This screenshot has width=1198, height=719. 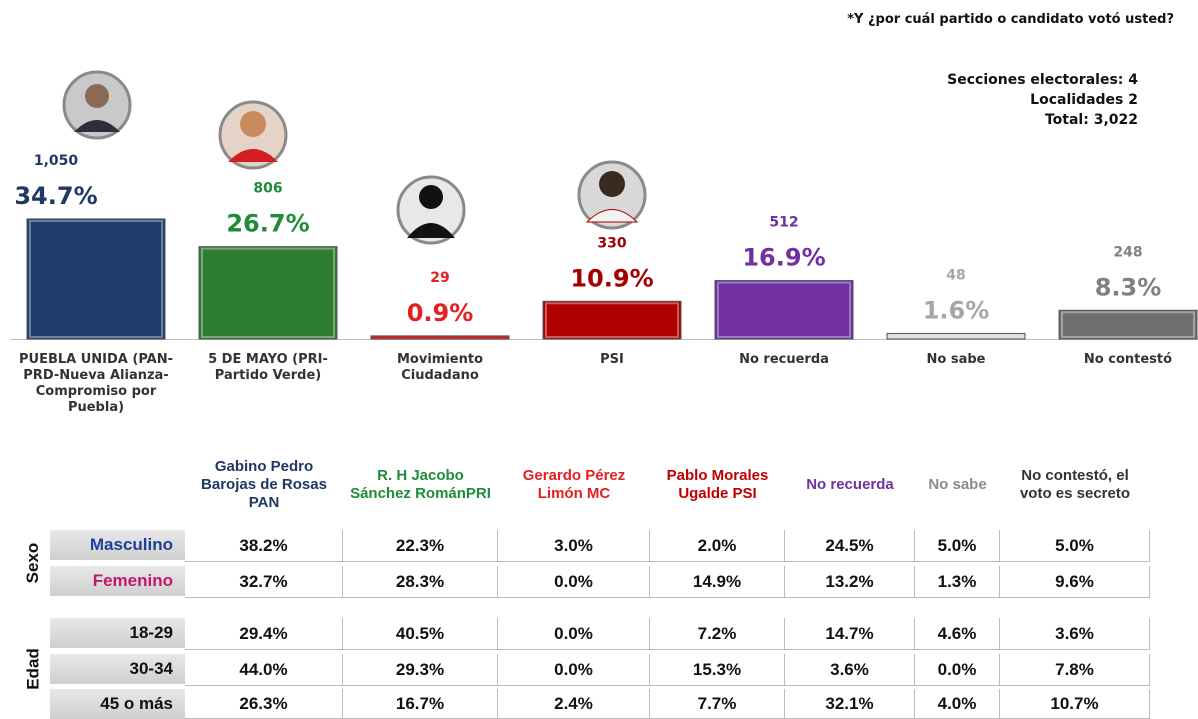 I want to click on table-cell: 28.3%, so click(x=420, y=582).